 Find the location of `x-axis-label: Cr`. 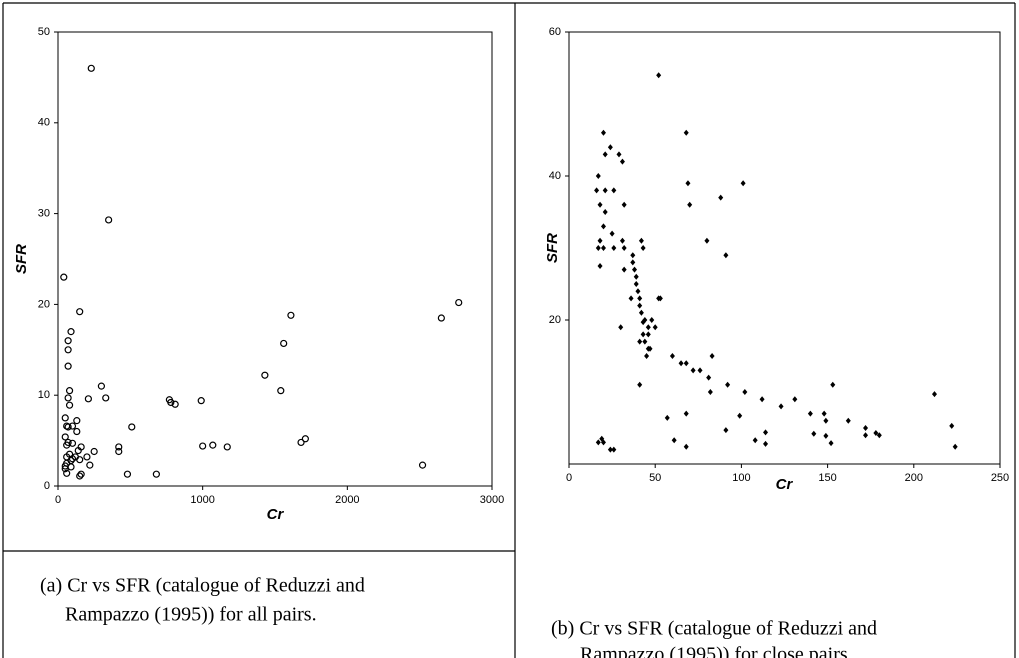

x-axis-label: Cr is located at coordinates (276, 514).